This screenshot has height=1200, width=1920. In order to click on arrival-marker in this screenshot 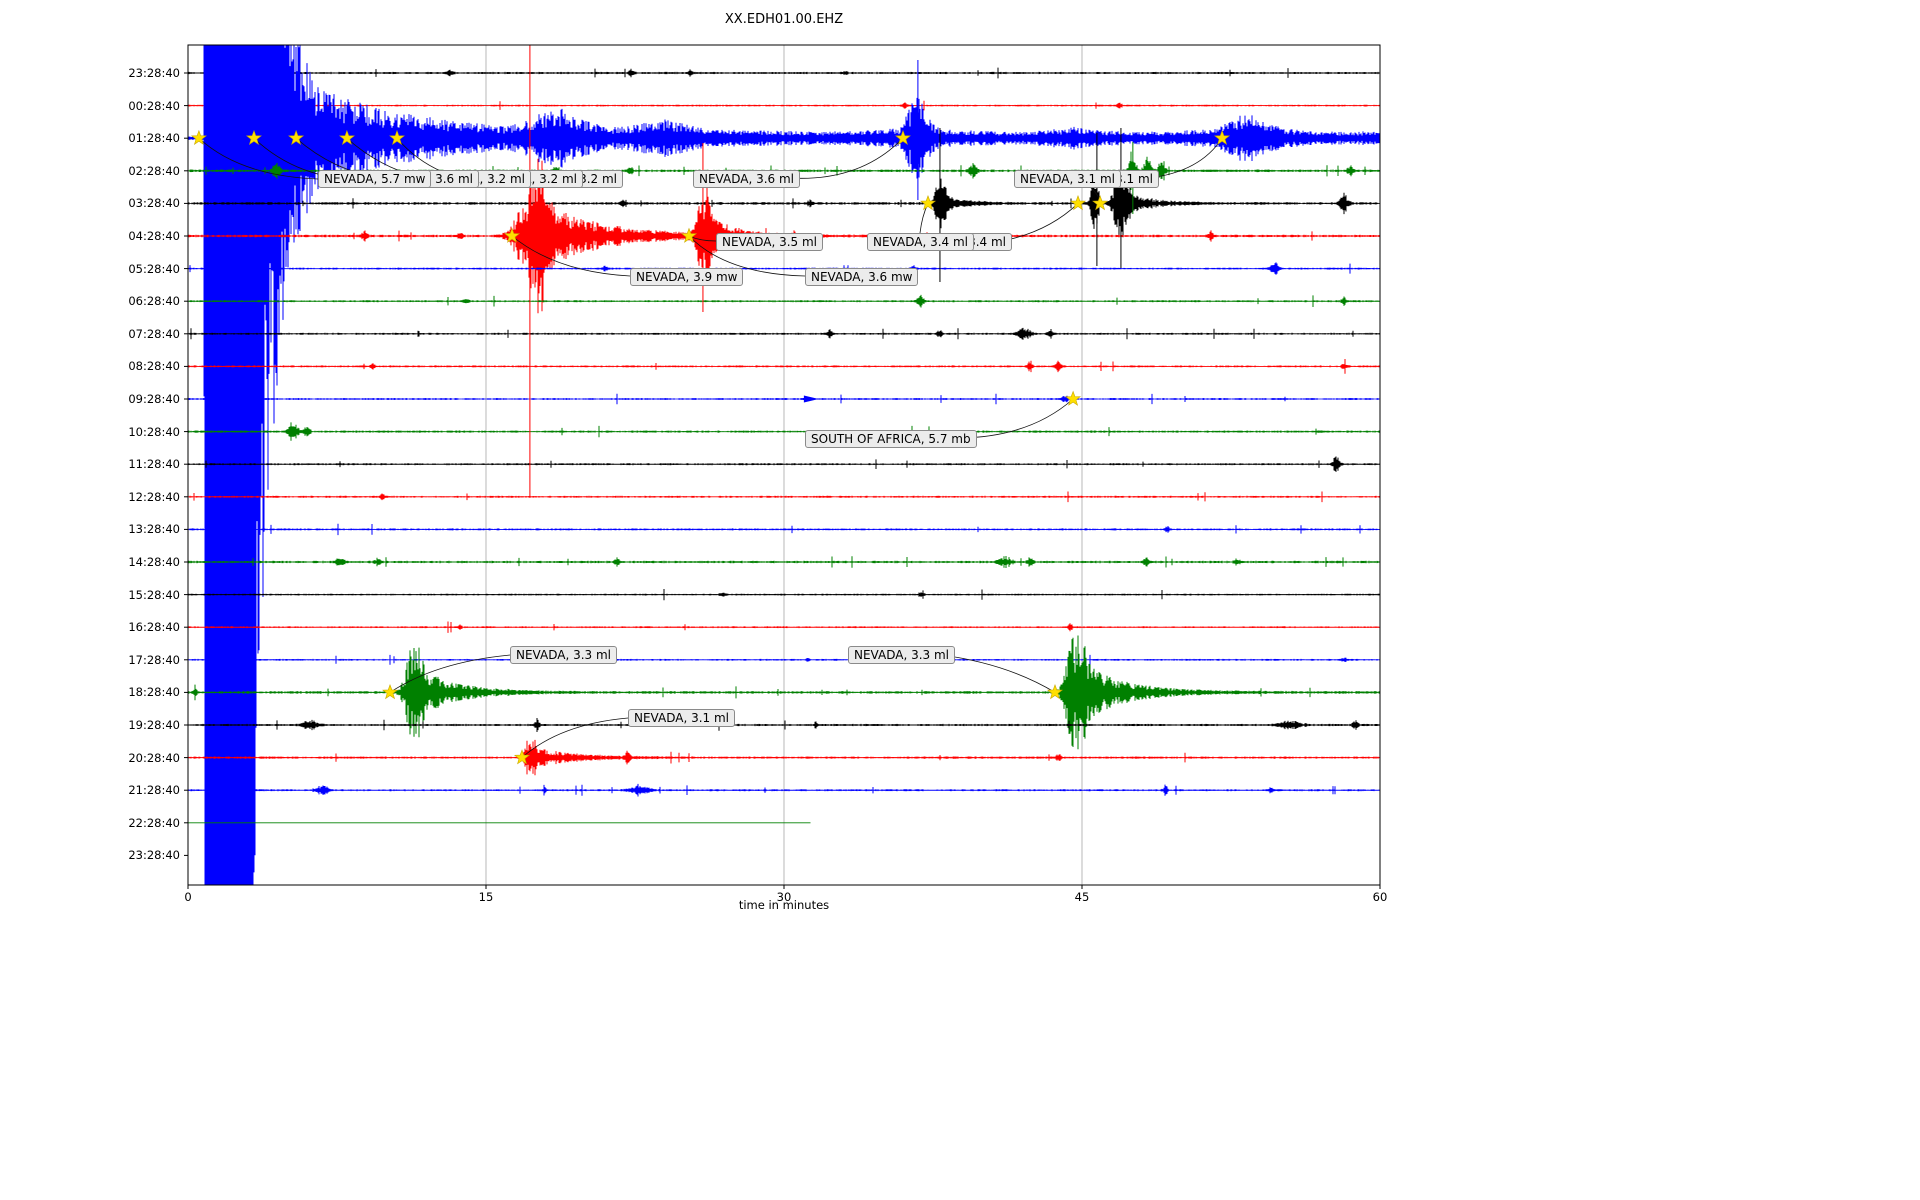, I will do `click(811, 399)`.